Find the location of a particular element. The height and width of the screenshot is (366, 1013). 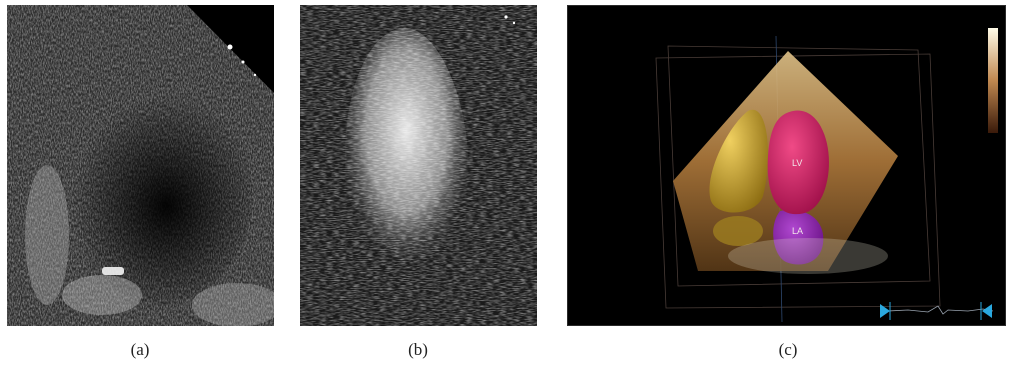

caption-b: (b) is located at coordinates (418, 349).